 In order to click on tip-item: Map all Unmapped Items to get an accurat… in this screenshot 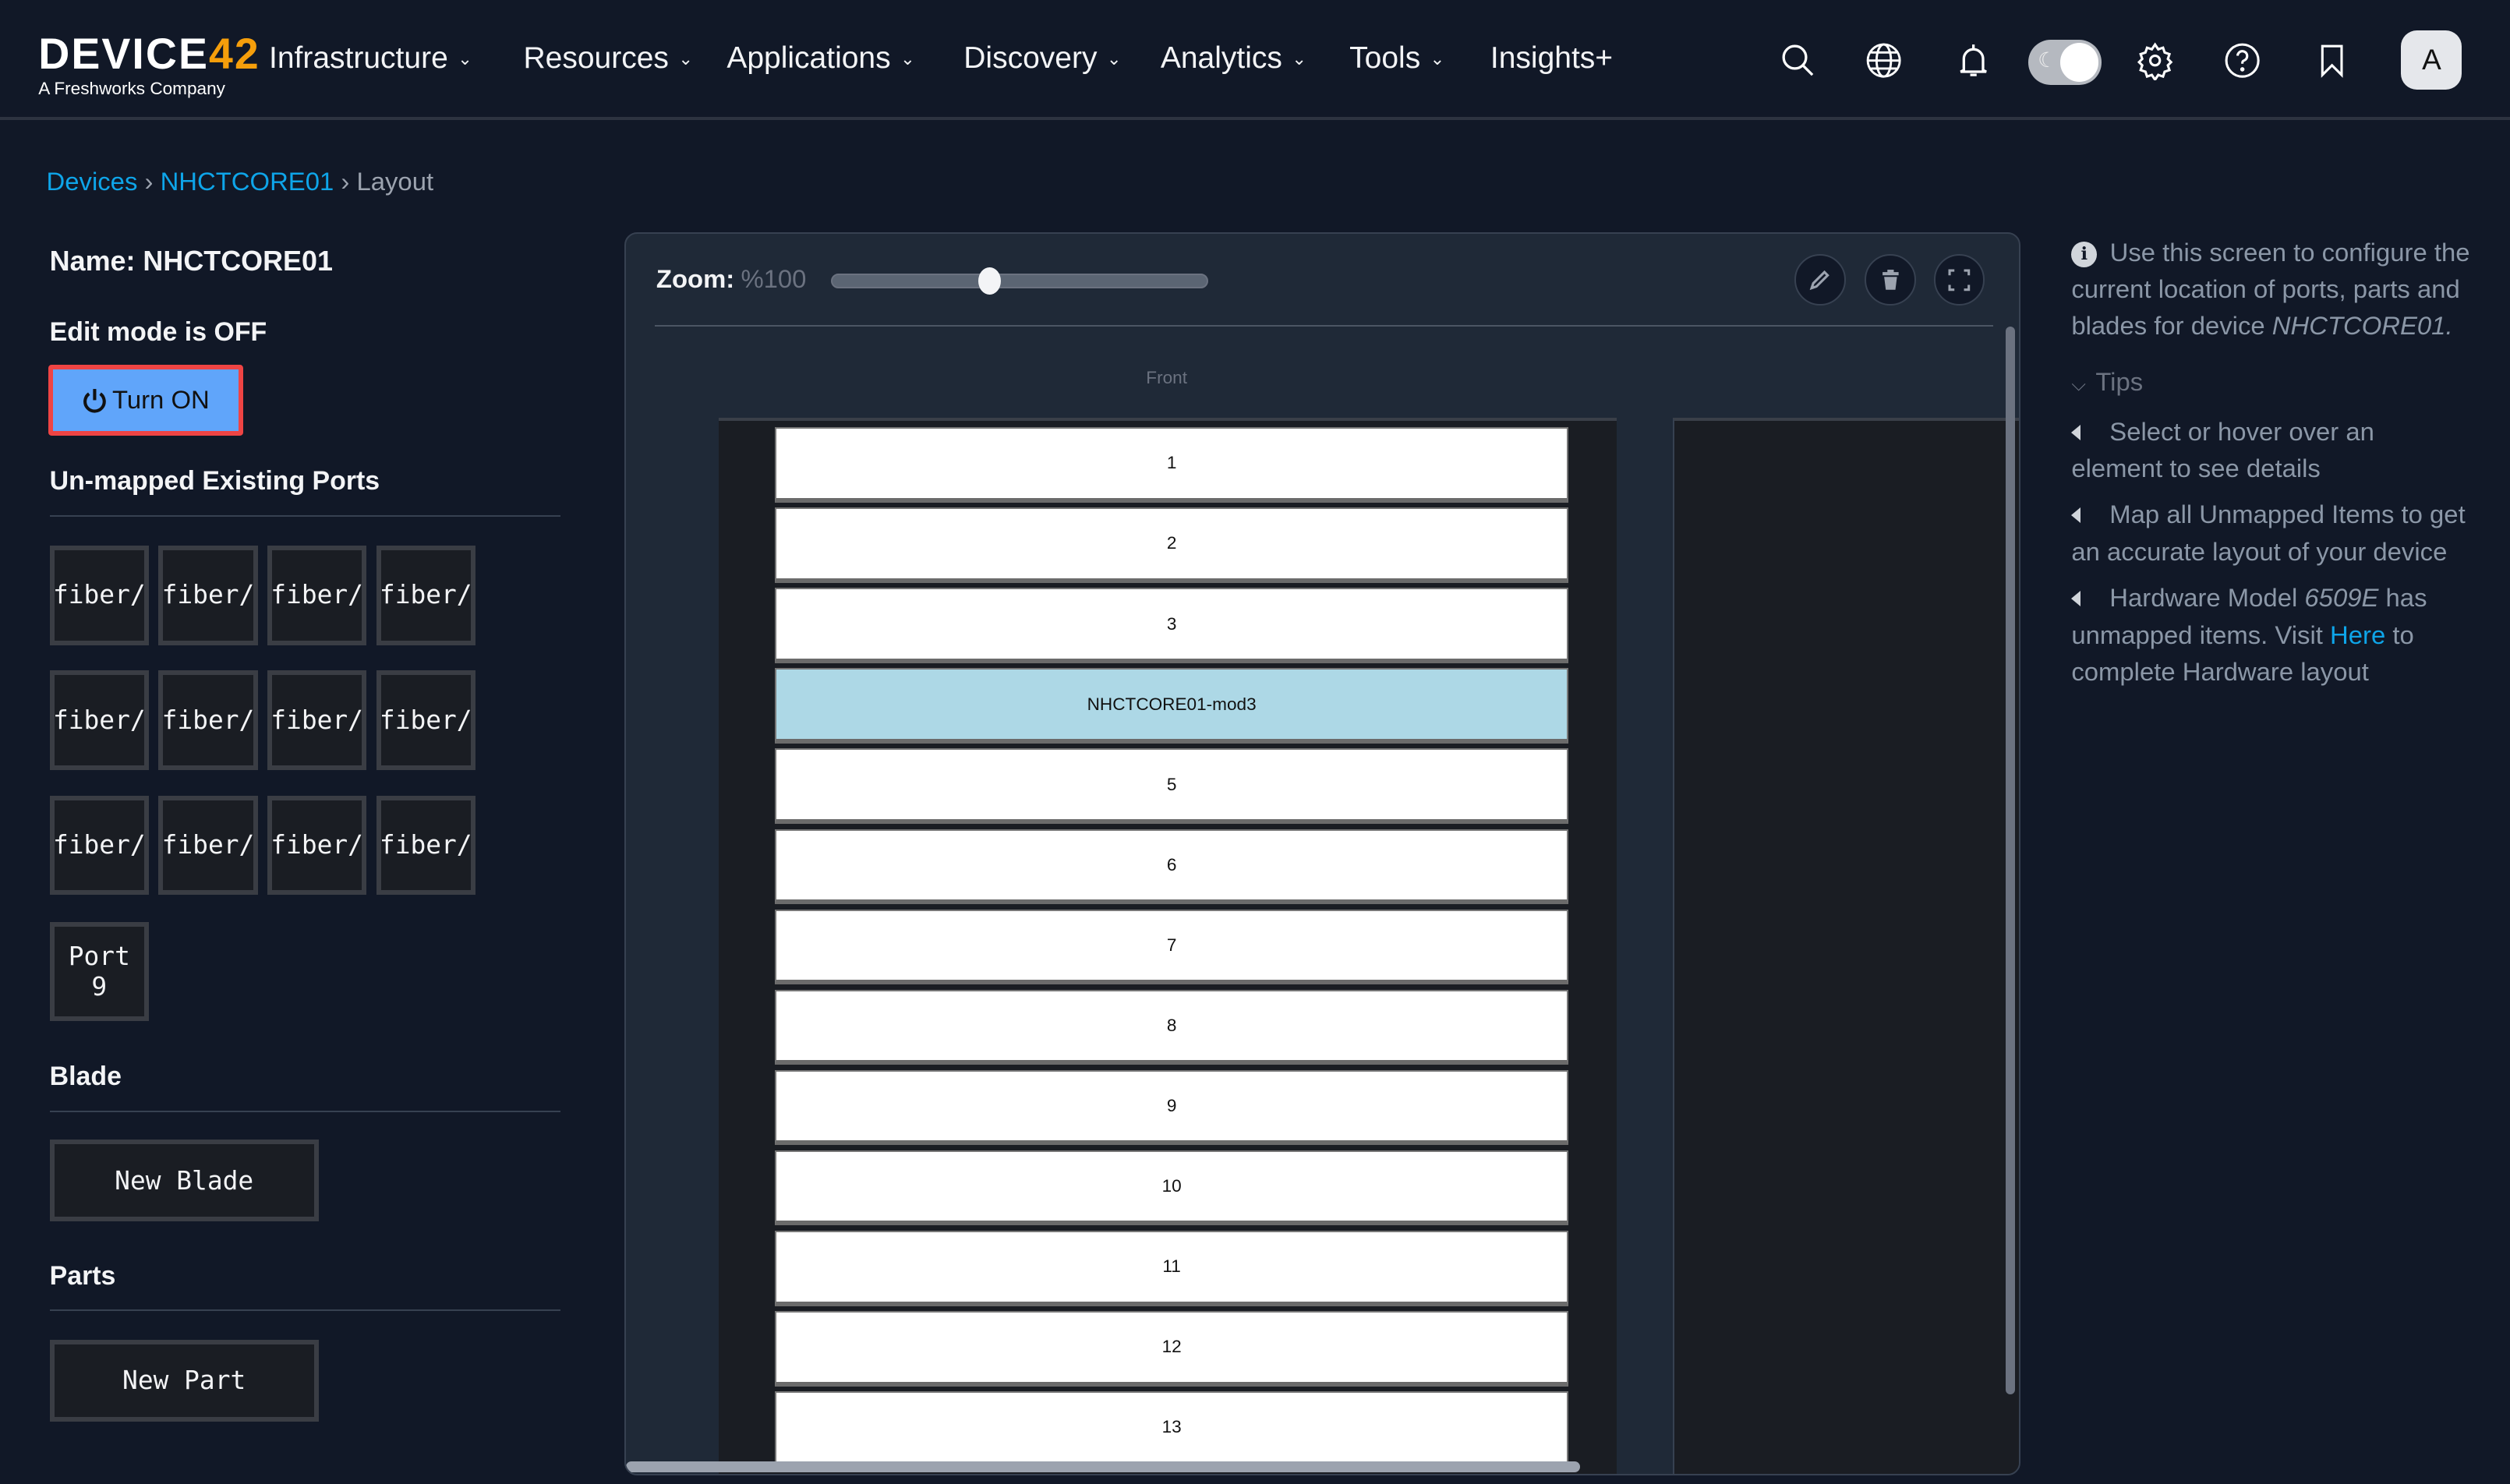, I will do `click(2271, 532)`.